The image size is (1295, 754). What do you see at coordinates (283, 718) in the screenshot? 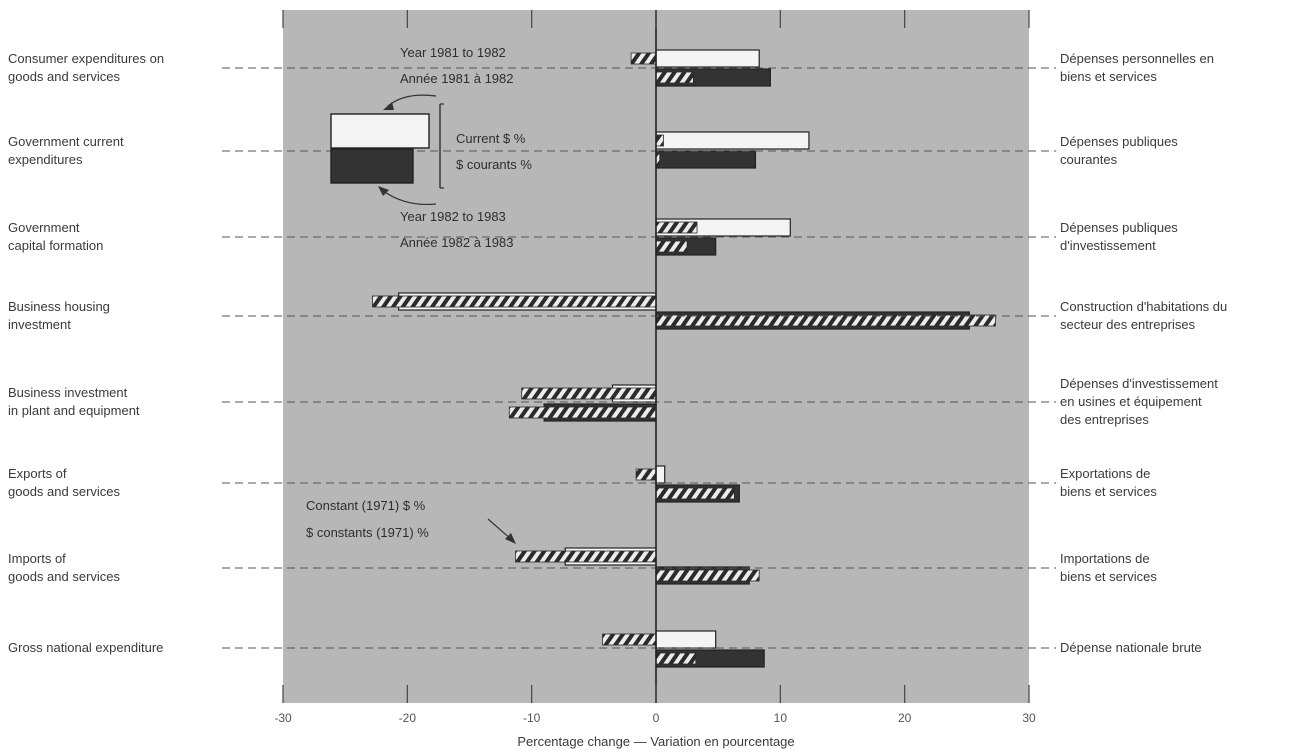
I see `tick-label-0: -30` at bounding box center [283, 718].